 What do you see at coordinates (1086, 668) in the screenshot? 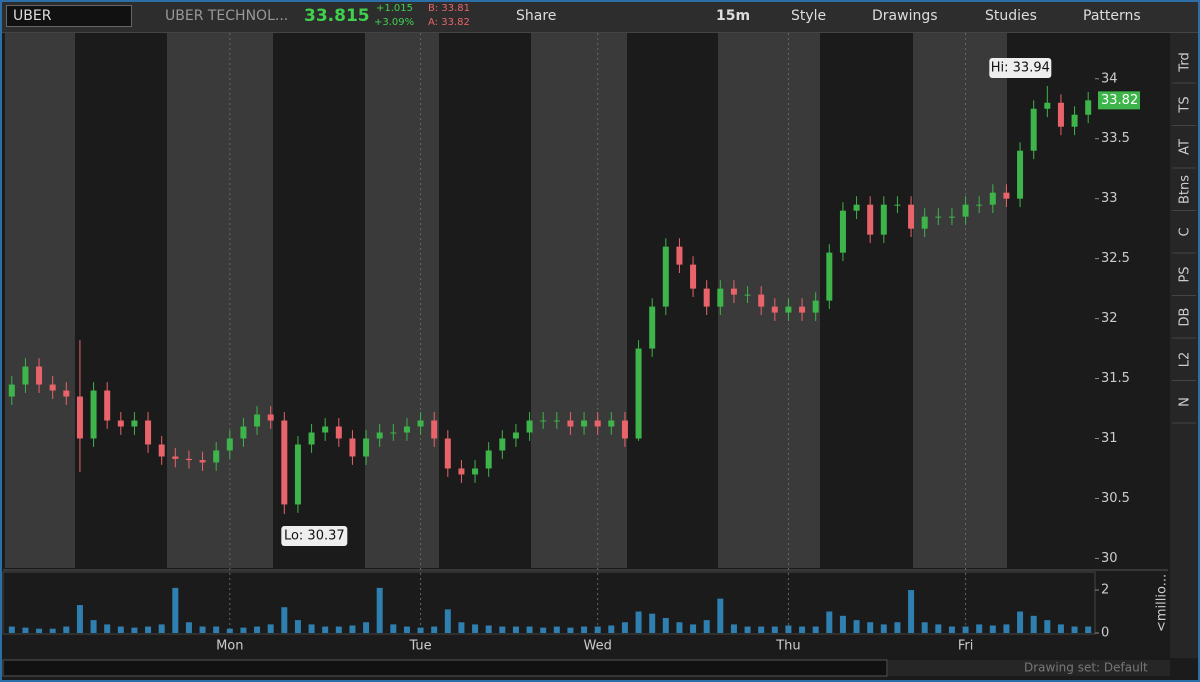
I see `drawing-set: Drawing set: Default` at bounding box center [1086, 668].